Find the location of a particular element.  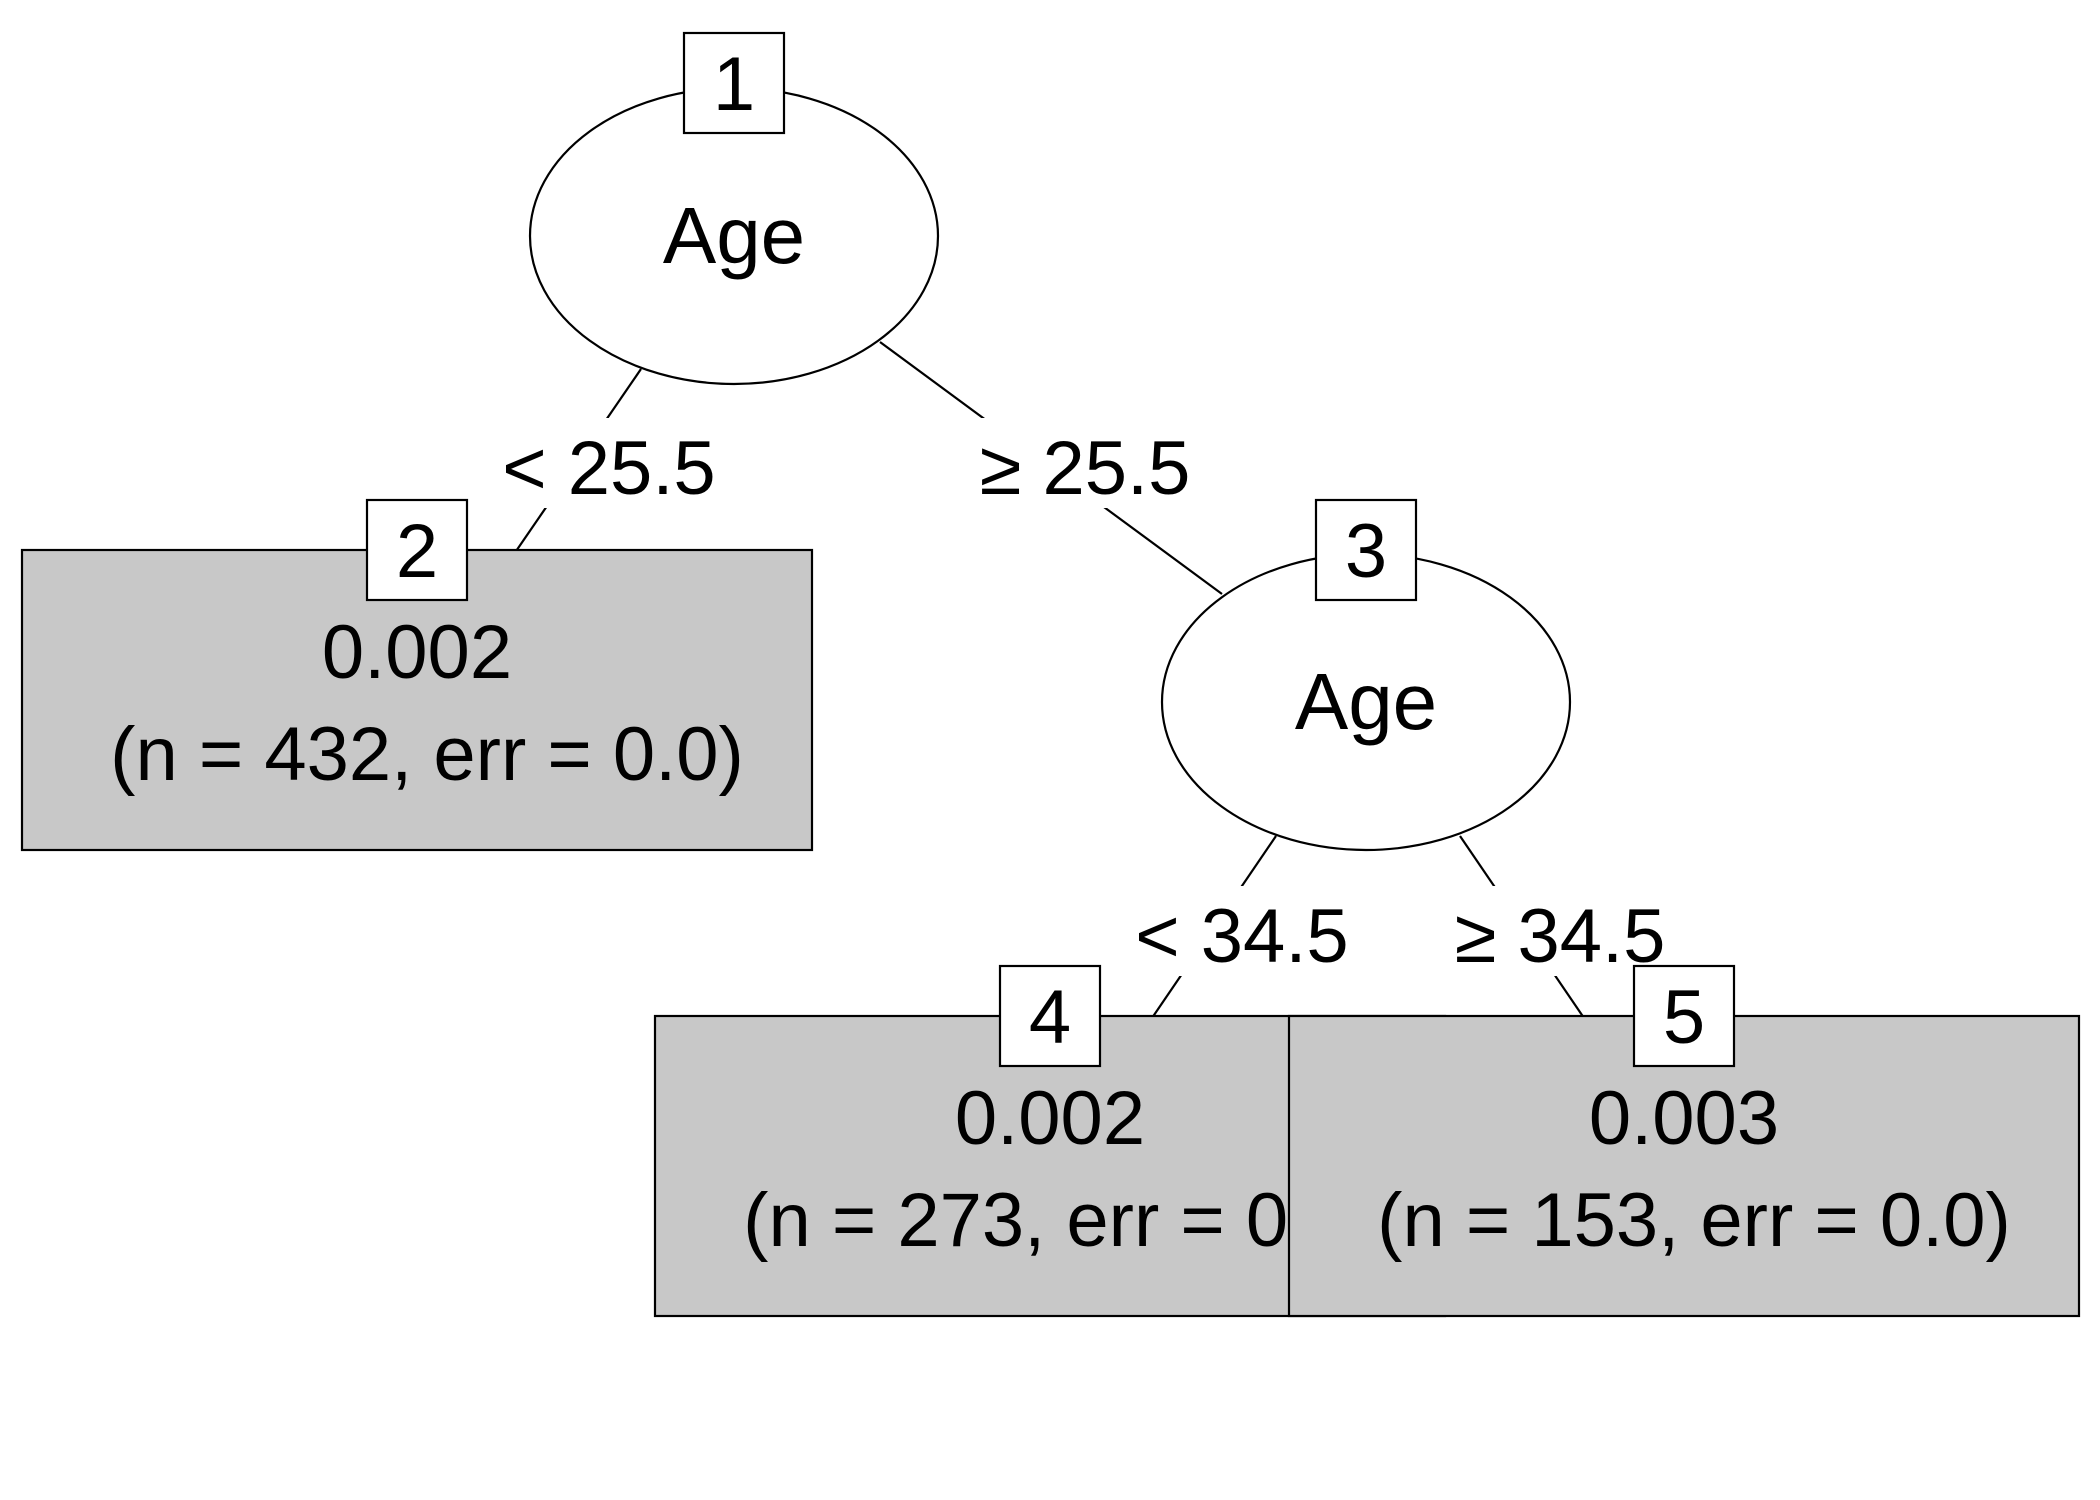

node-2-prediction: 0.002 is located at coordinates (417, 652).